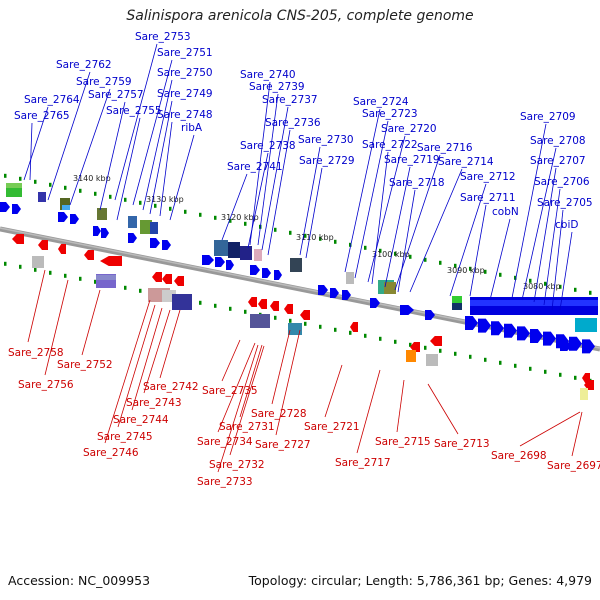 The width and height of the screenshot is (600, 600). What do you see at coordinates (558, 161) in the screenshot?
I see `gene-label: Sare_2707` at bounding box center [558, 161].